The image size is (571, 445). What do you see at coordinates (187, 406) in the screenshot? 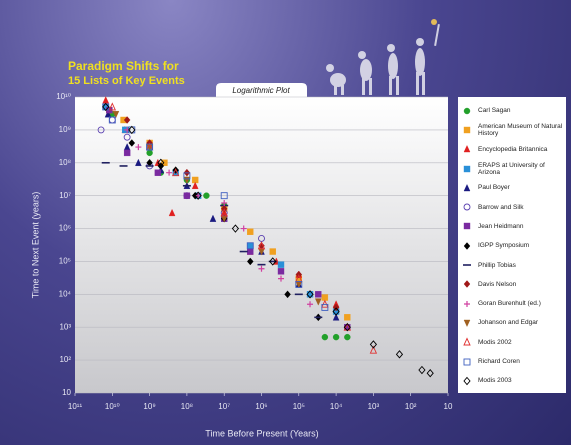
I see `x-tick-label: 10⁸` at bounding box center [187, 406].